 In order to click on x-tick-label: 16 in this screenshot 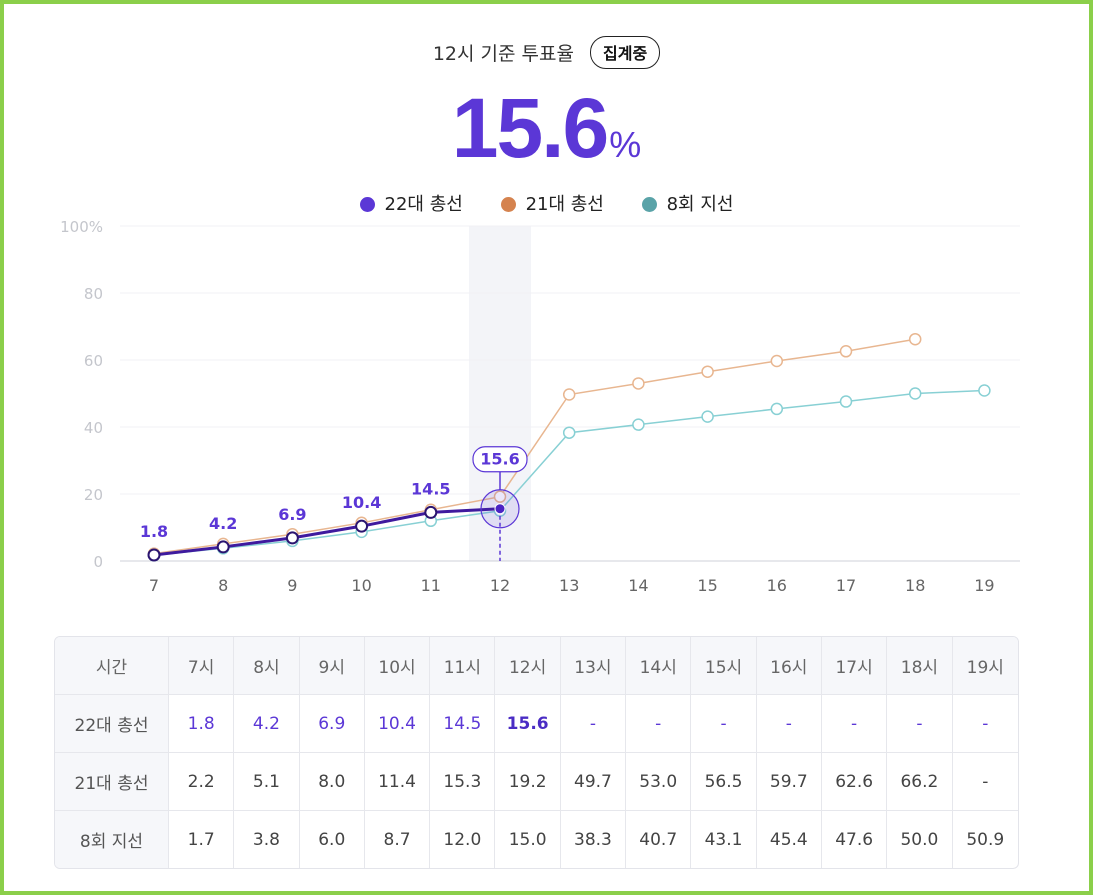, I will do `click(777, 585)`.